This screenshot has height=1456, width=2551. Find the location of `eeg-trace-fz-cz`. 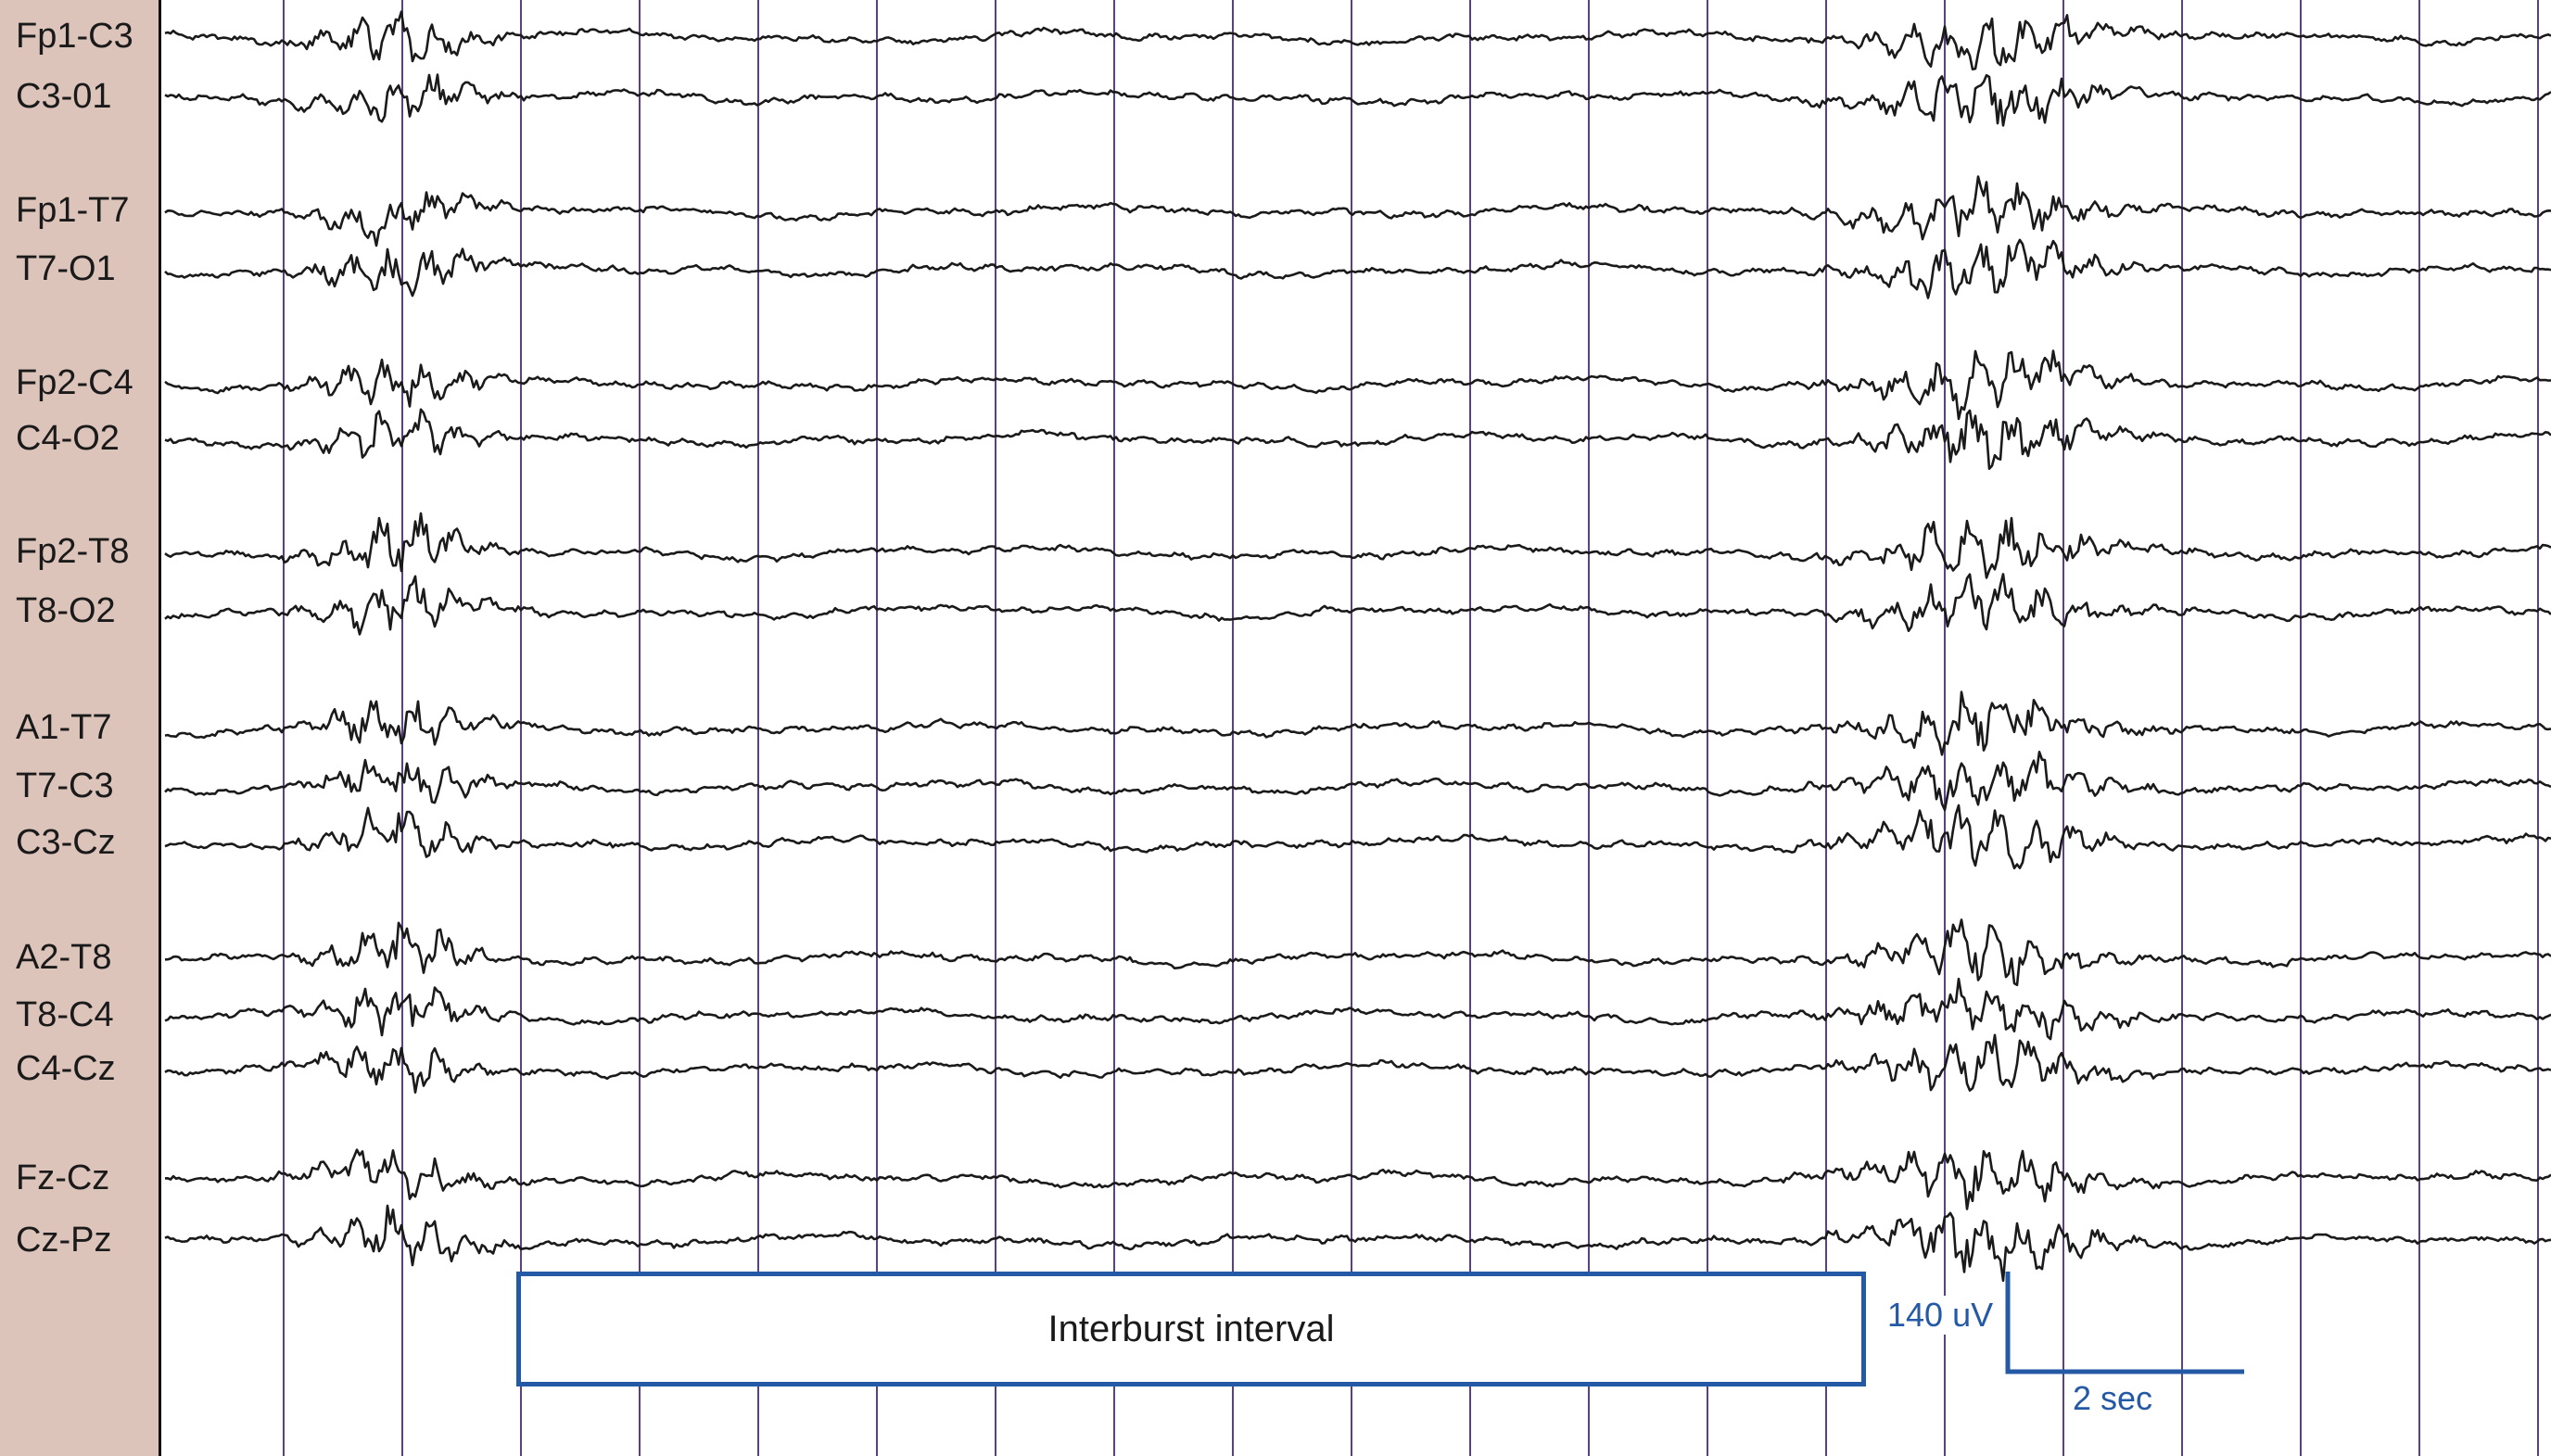

eeg-trace-fz-cz is located at coordinates (1357, 1179).